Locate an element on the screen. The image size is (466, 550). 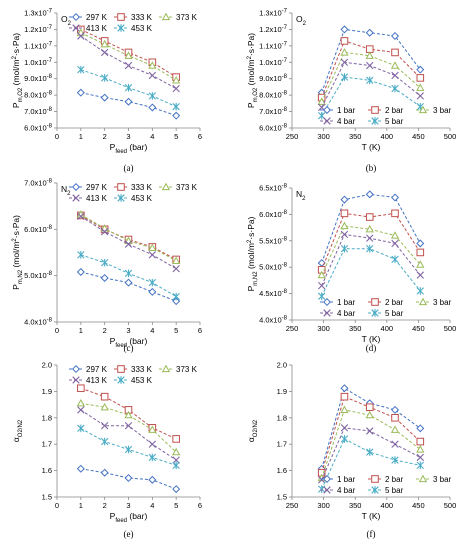
x-axis-label: Pfeed (bar) is located at coordinates (129, 517).